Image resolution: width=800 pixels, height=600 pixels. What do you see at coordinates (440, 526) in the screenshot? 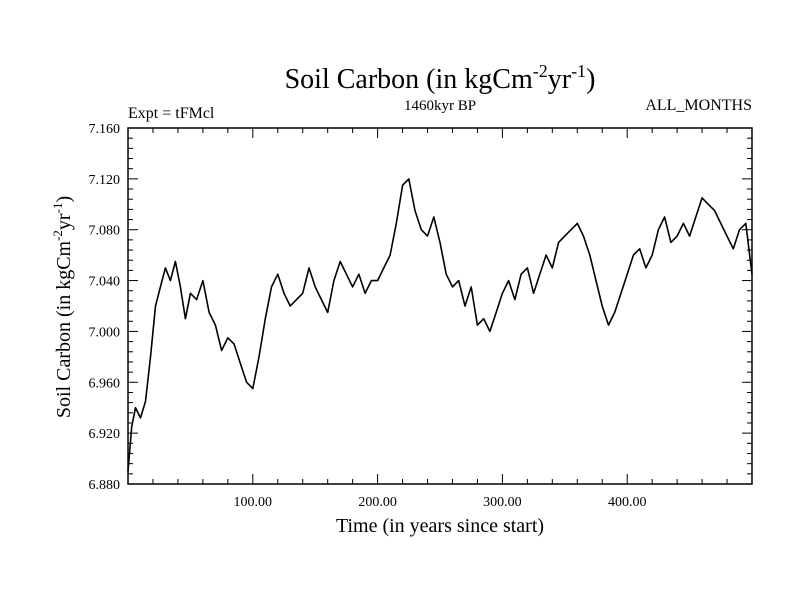
I see `x-axis-label: Time (in years since start)` at bounding box center [440, 526].